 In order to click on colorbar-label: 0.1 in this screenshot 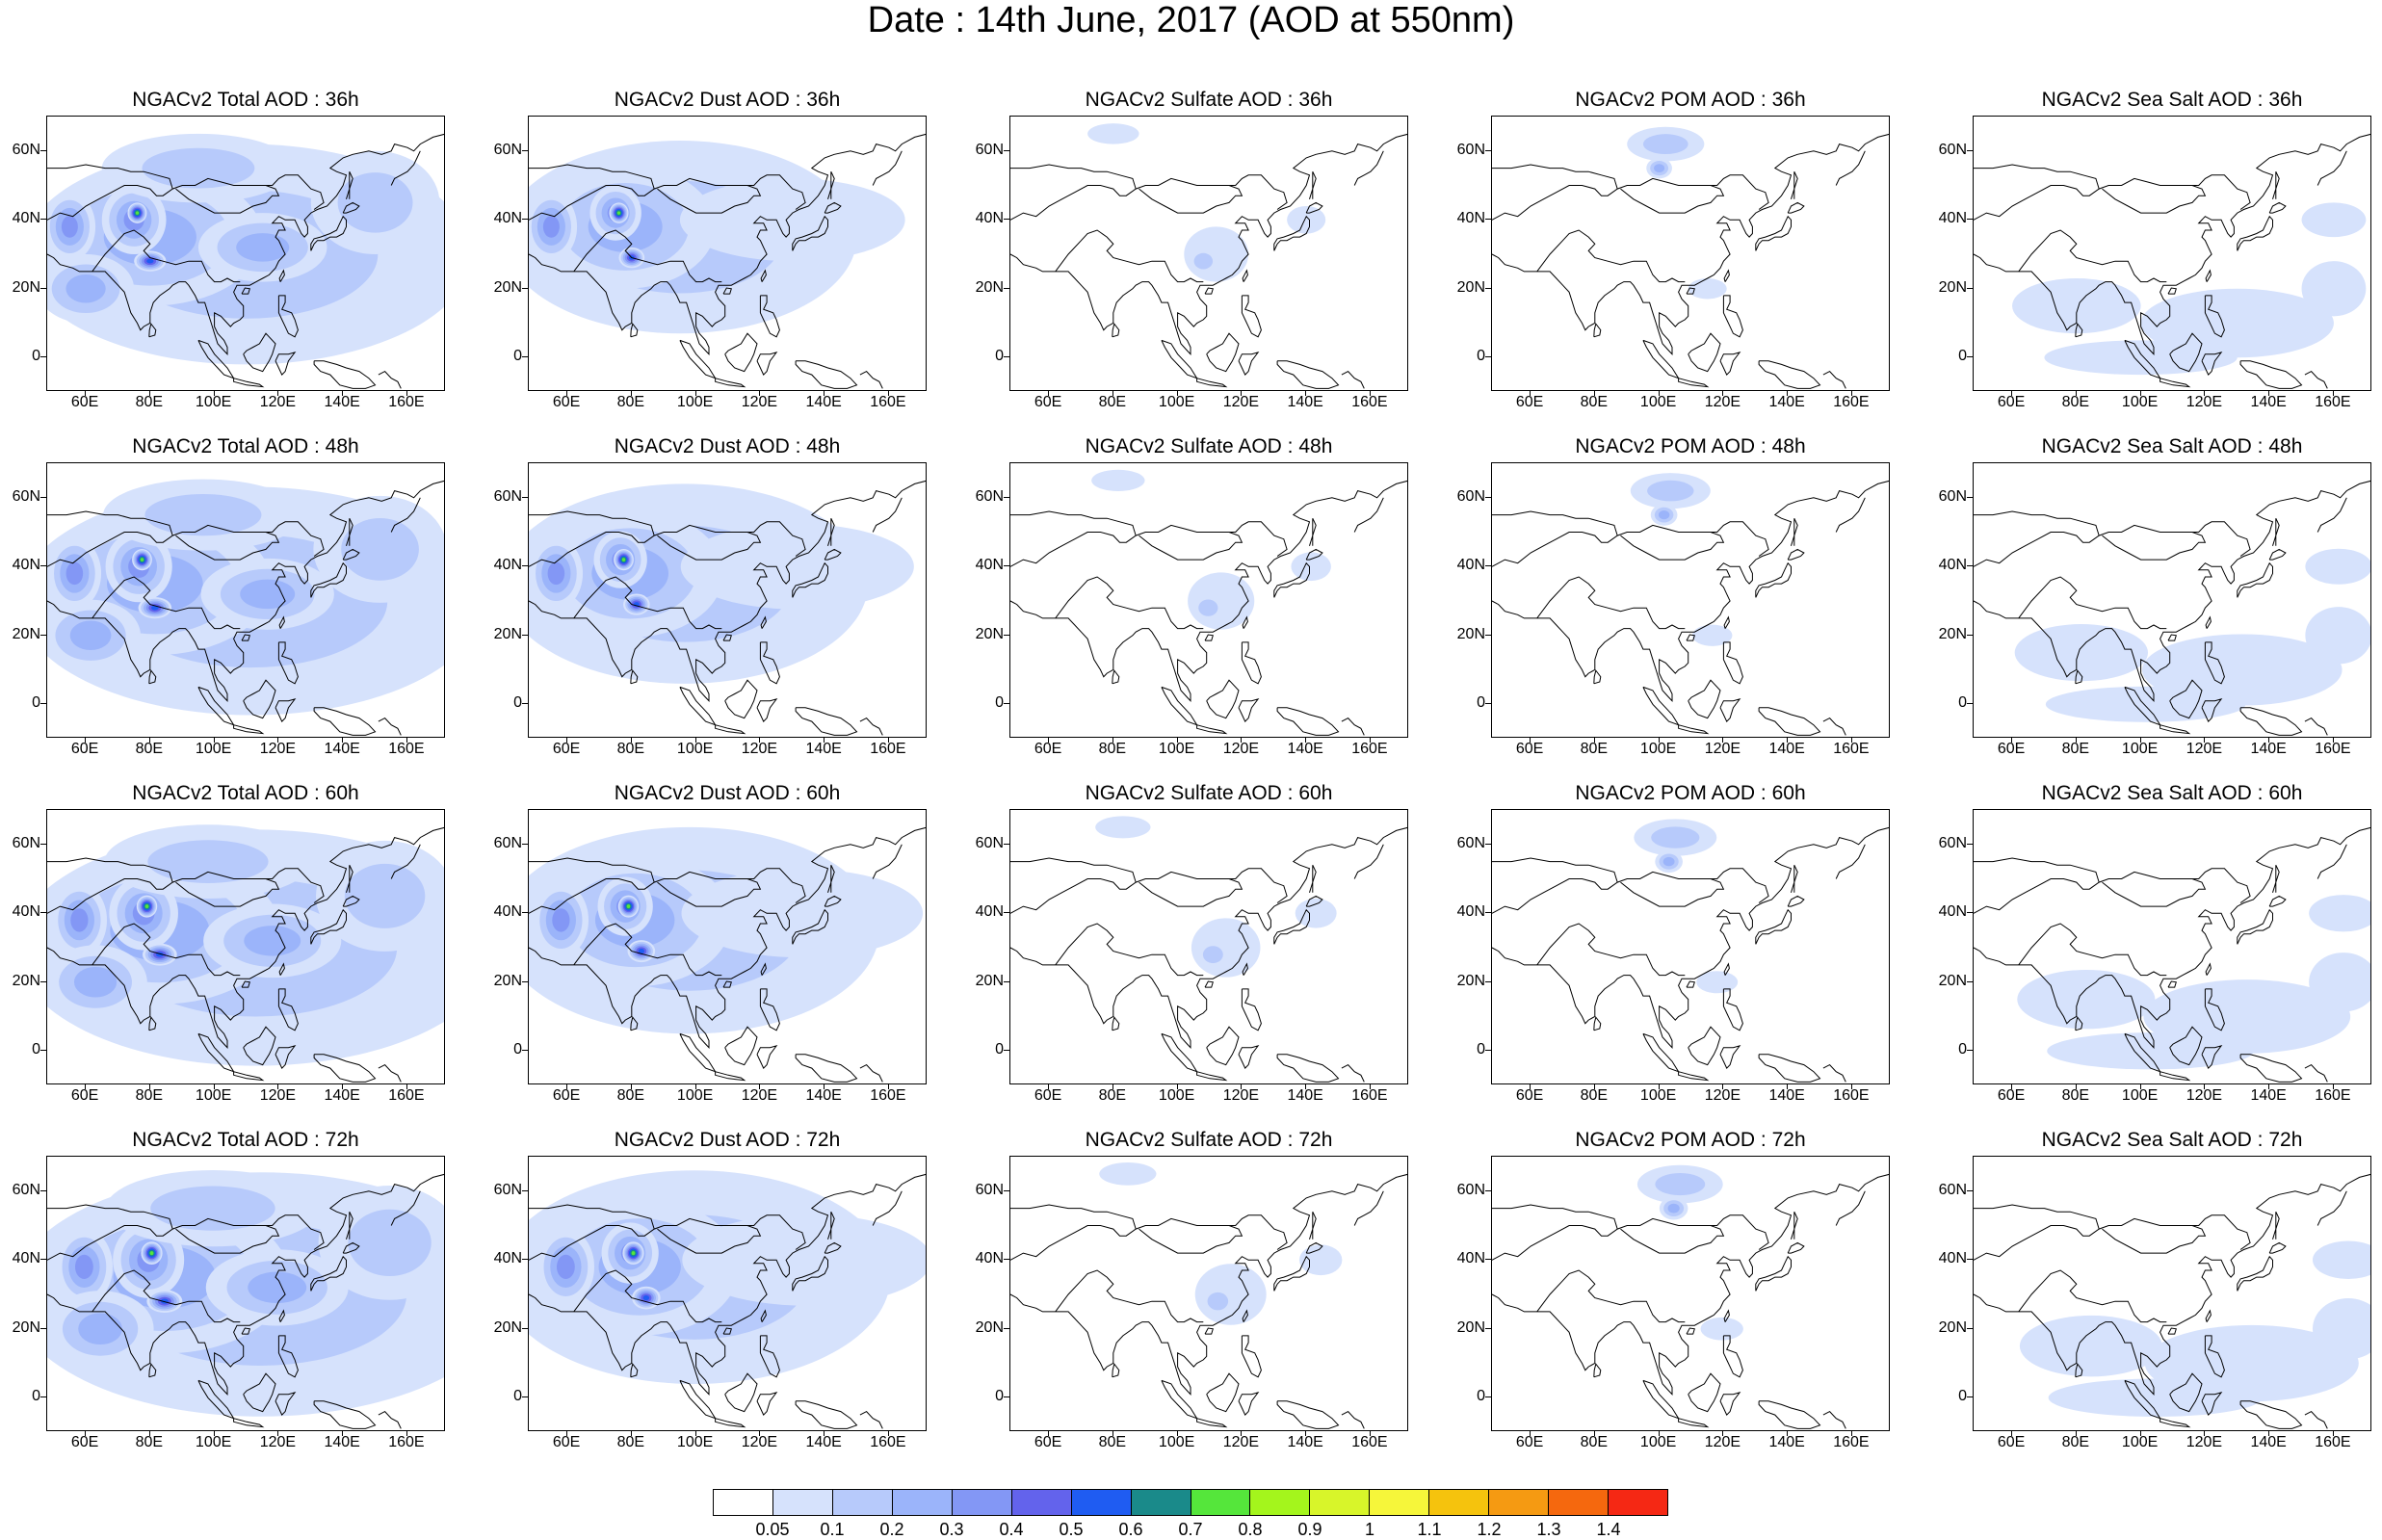, I will do `click(833, 1529)`.